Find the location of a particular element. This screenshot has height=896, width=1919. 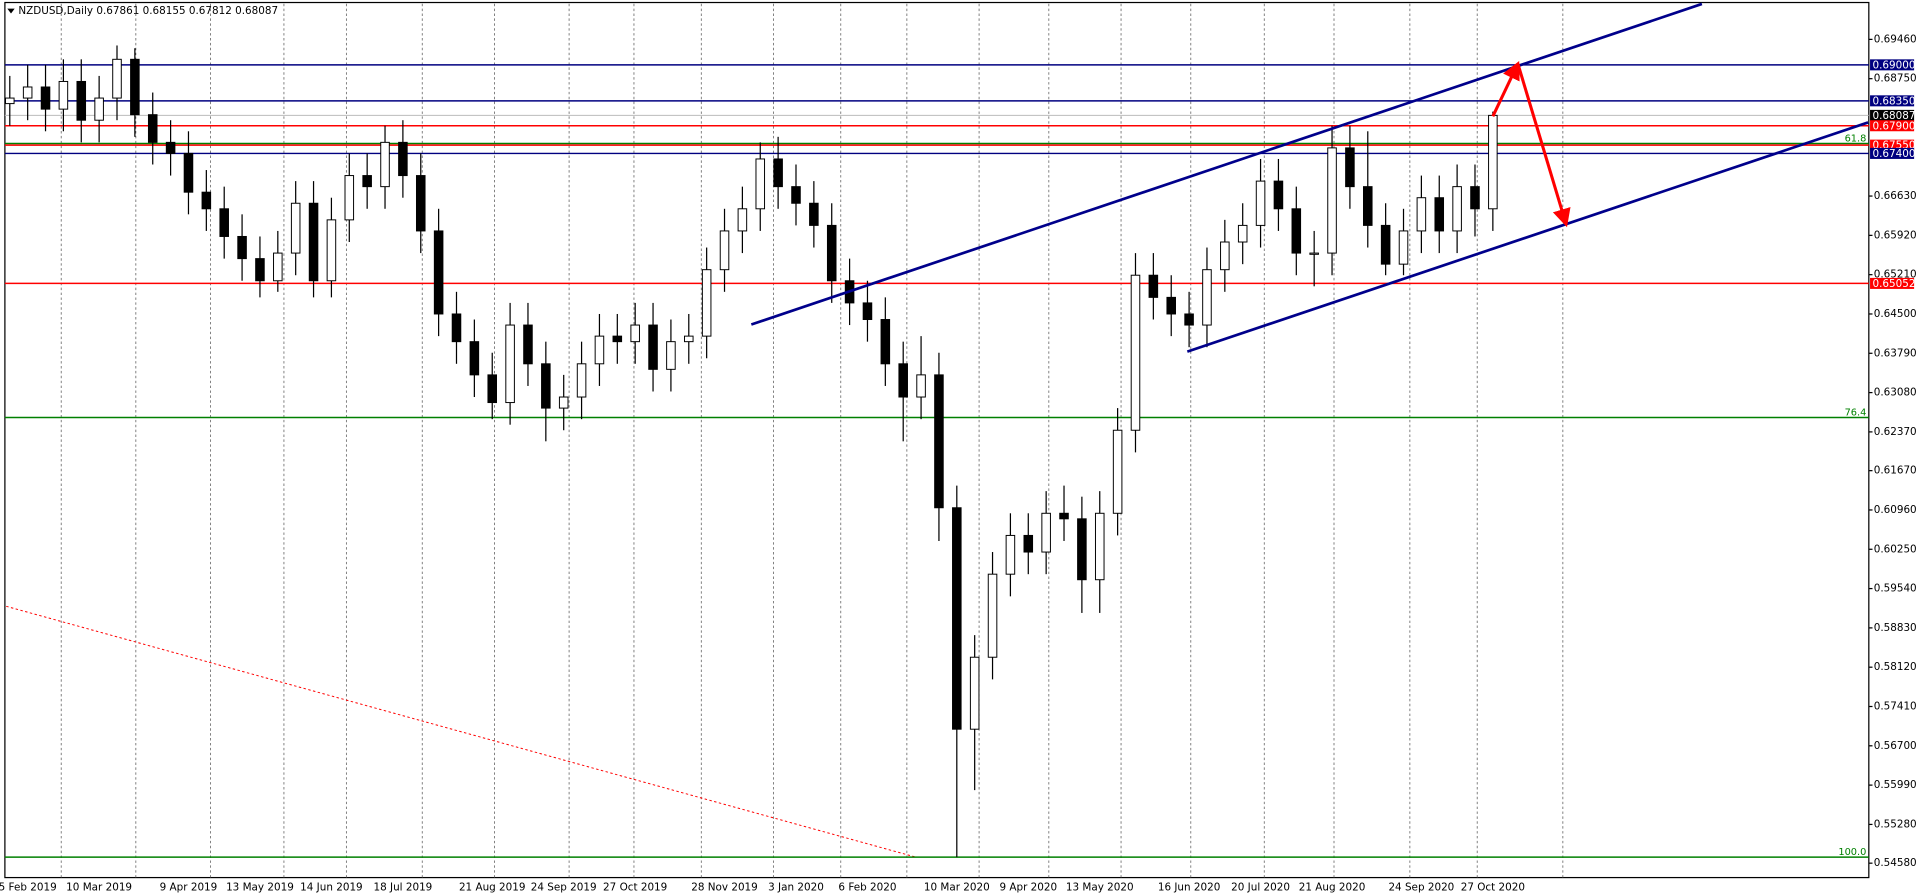

y-tick-label: 0.54580 is located at coordinates (1895, 863).